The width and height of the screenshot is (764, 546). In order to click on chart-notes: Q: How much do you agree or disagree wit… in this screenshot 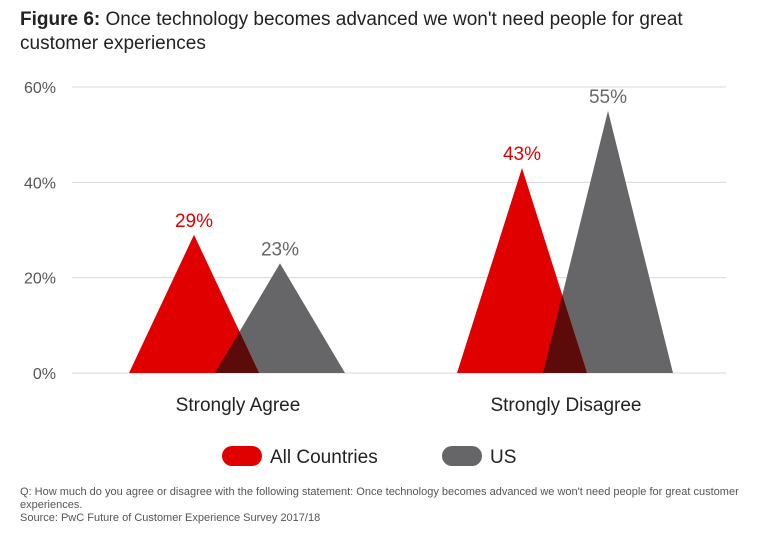, I will do `click(385, 505)`.